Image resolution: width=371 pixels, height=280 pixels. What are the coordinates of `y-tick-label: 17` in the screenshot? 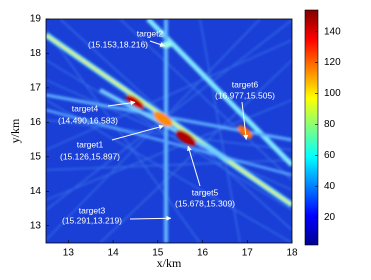 It's located at (36, 88).